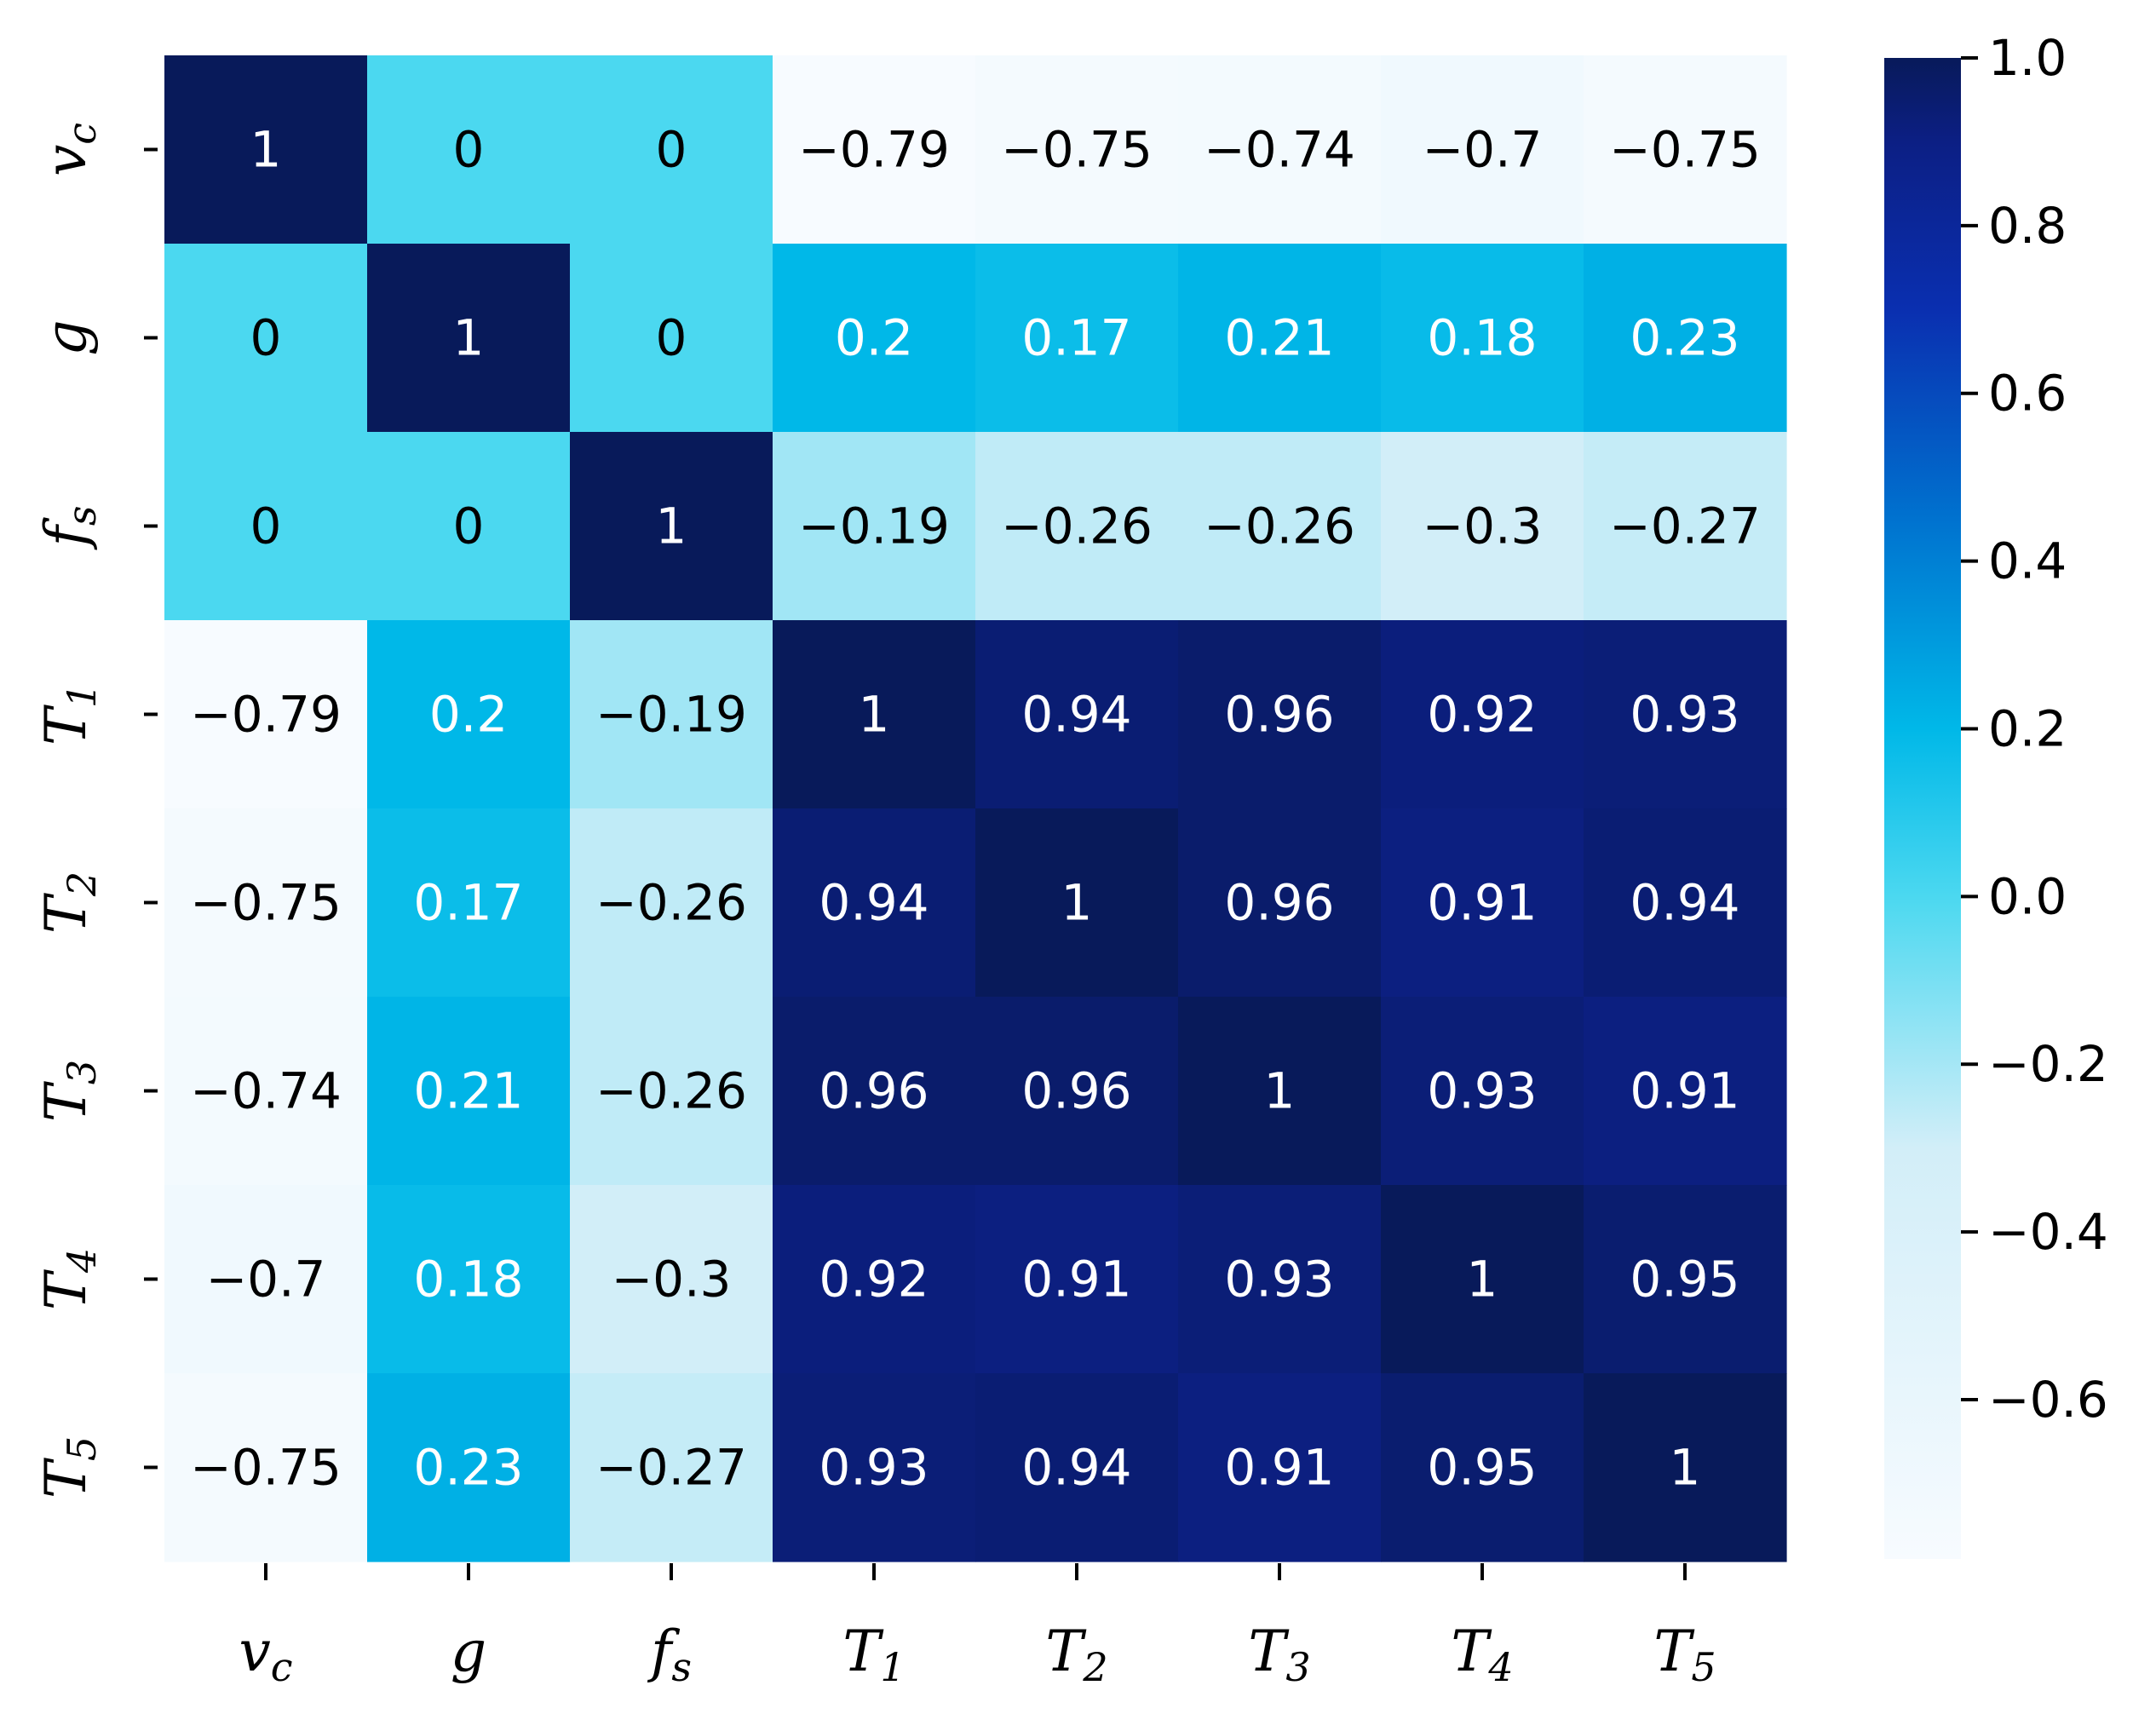 Image resolution: width=2156 pixels, height=1714 pixels. Describe the element at coordinates (1482, 1655) in the screenshot. I see `x-tick-label-6: T4` at that location.